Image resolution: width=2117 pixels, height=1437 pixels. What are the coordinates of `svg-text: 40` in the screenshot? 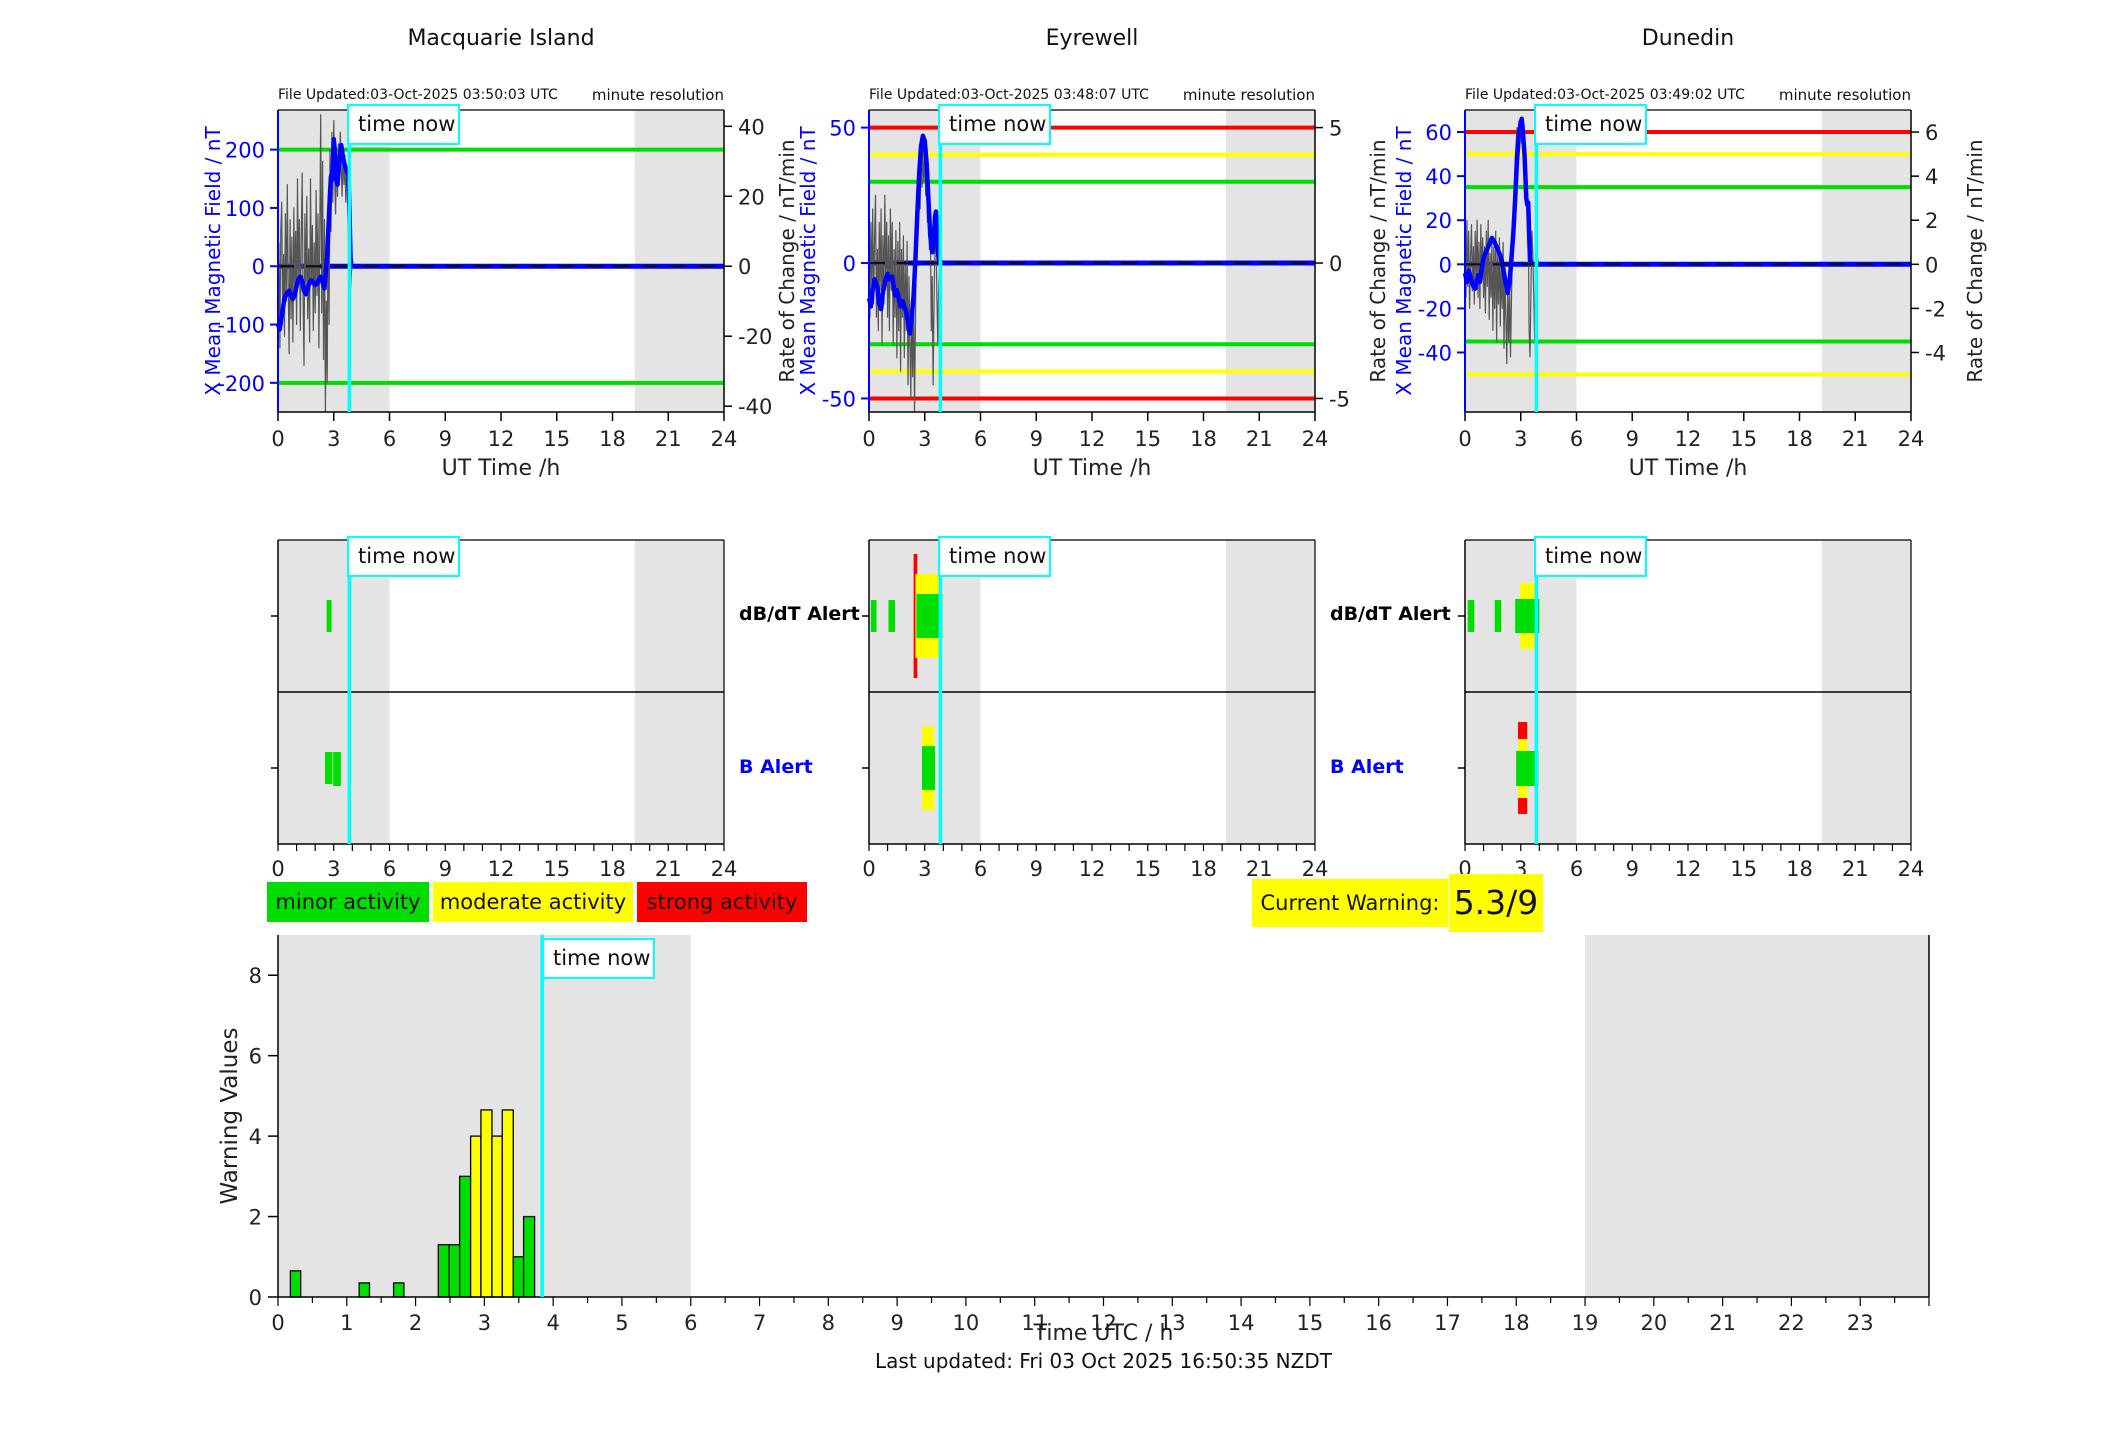 It's located at (751, 127).